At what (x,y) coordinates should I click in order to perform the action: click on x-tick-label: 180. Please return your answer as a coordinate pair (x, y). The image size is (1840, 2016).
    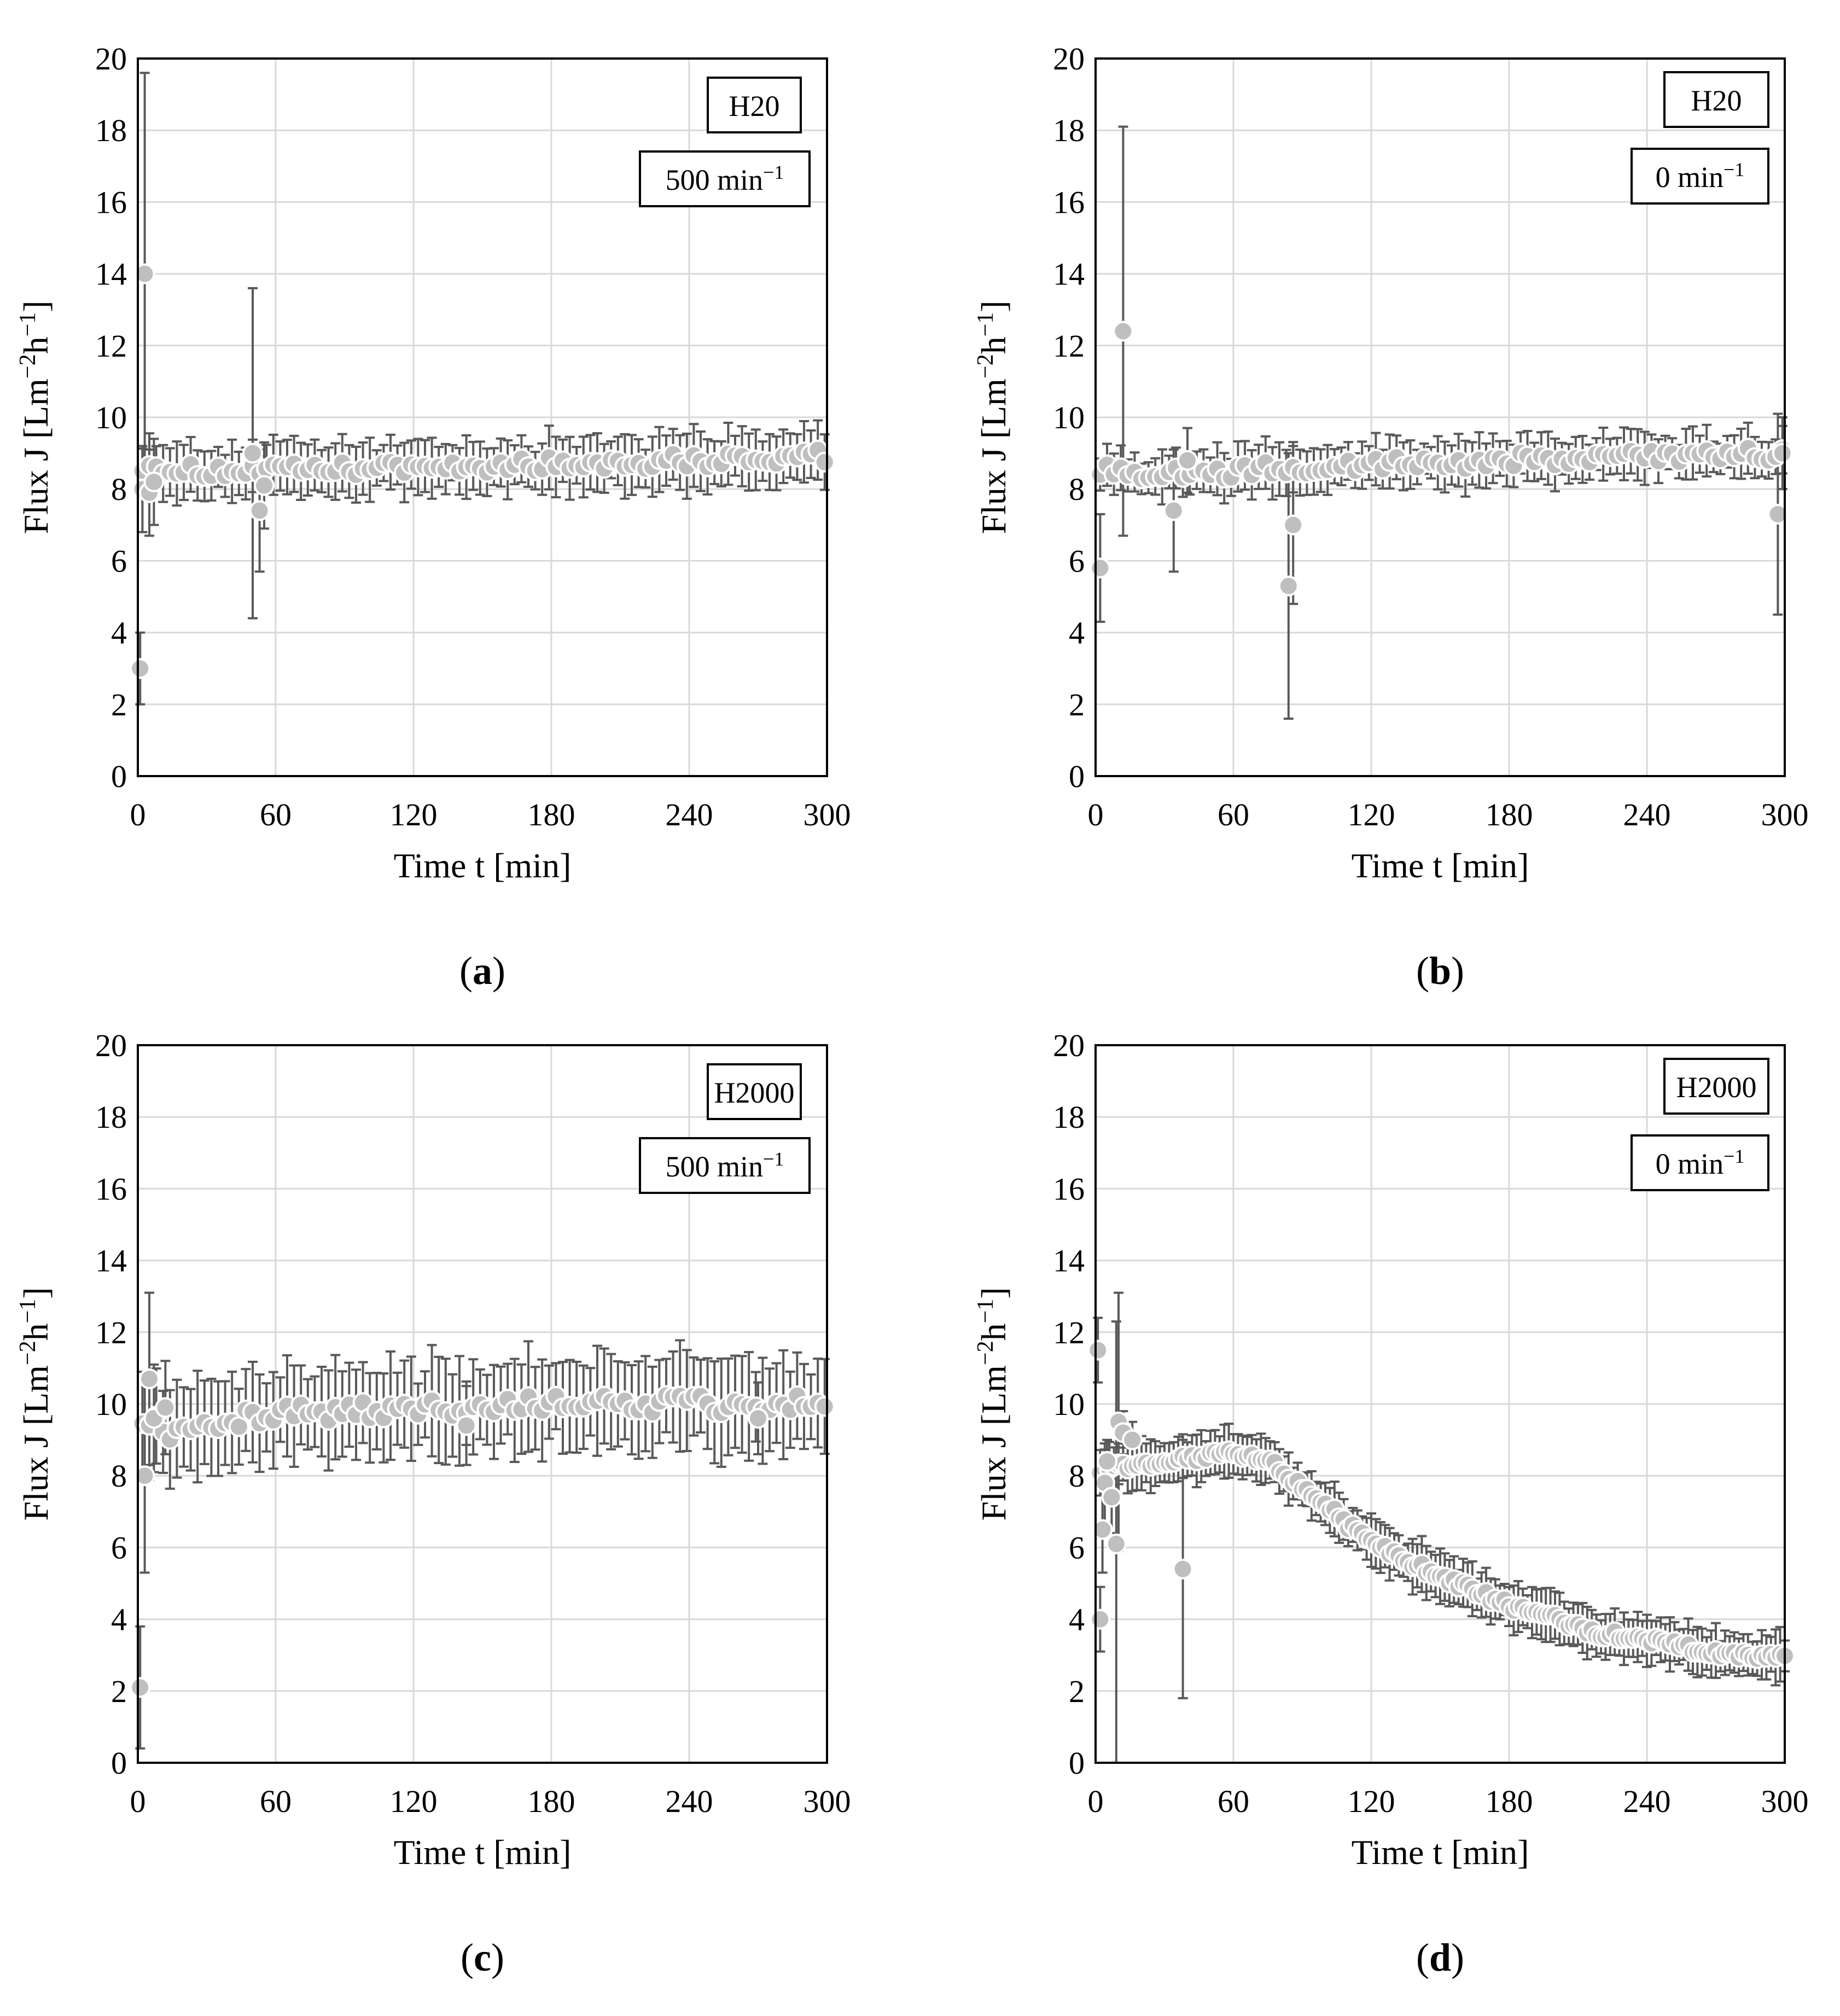
    Looking at the image, I should click on (1510, 1801).